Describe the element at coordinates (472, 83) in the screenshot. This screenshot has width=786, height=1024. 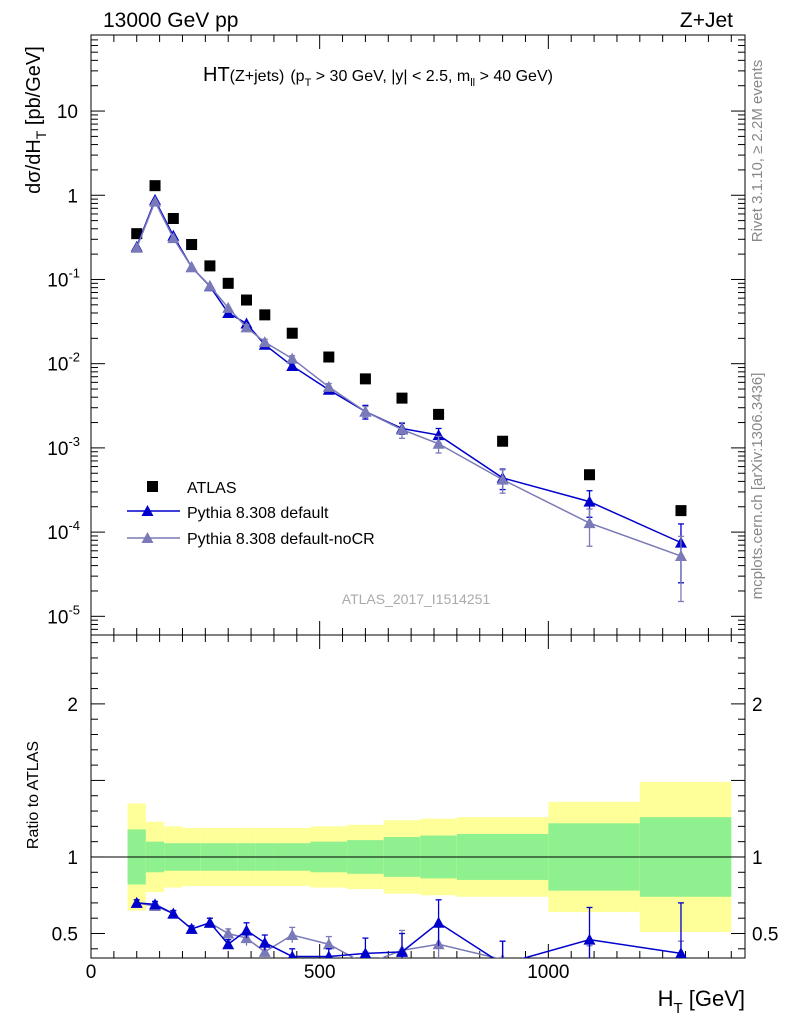
I see `plot-title-cuts-m-sub: ll` at that location.